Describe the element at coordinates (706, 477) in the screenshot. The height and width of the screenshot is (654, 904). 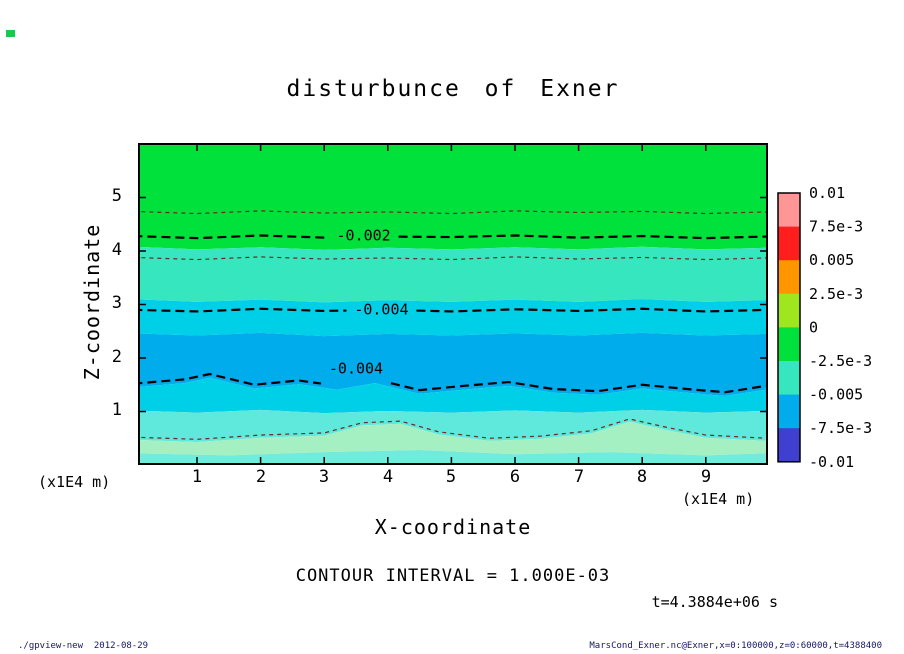
I see `x-tick-label-9: 9` at that location.